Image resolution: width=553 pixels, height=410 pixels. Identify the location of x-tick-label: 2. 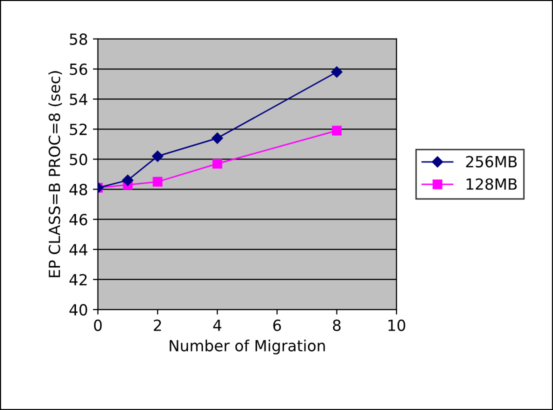
(157, 325).